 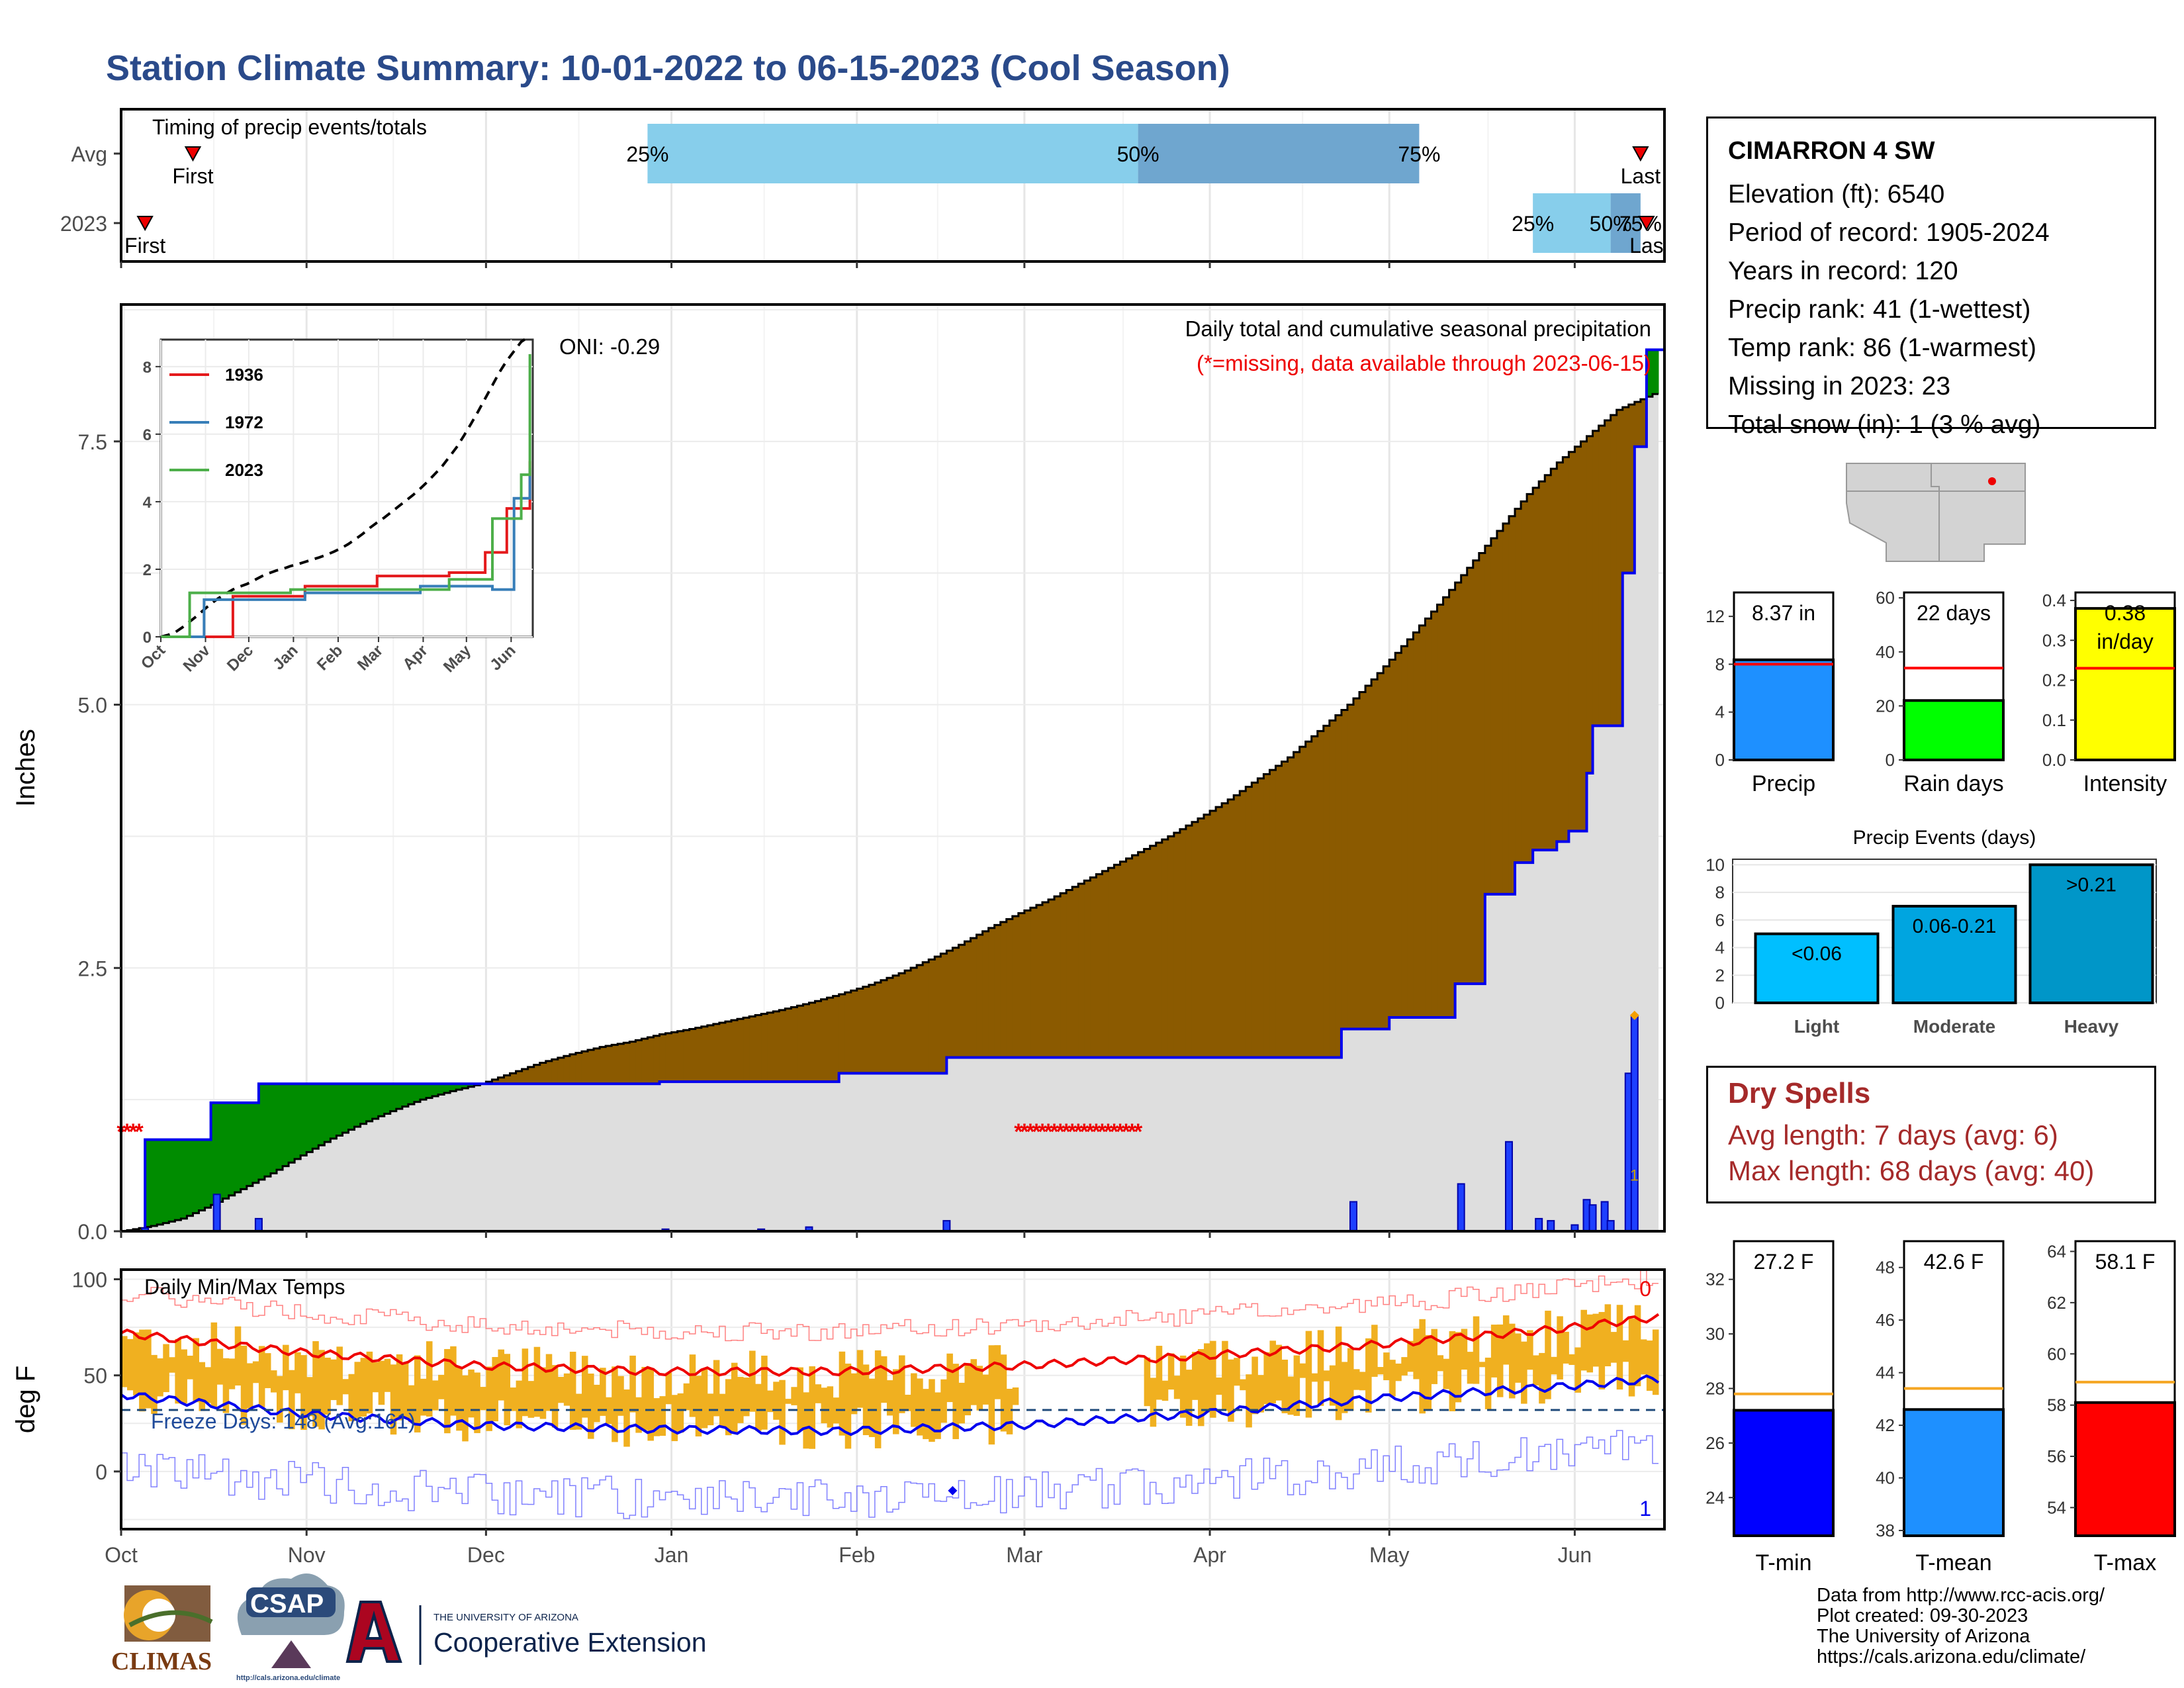 What do you see at coordinates (1139, 154) in the screenshot?
I see `p50-label: 50%` at bounding box center [1139, 154].